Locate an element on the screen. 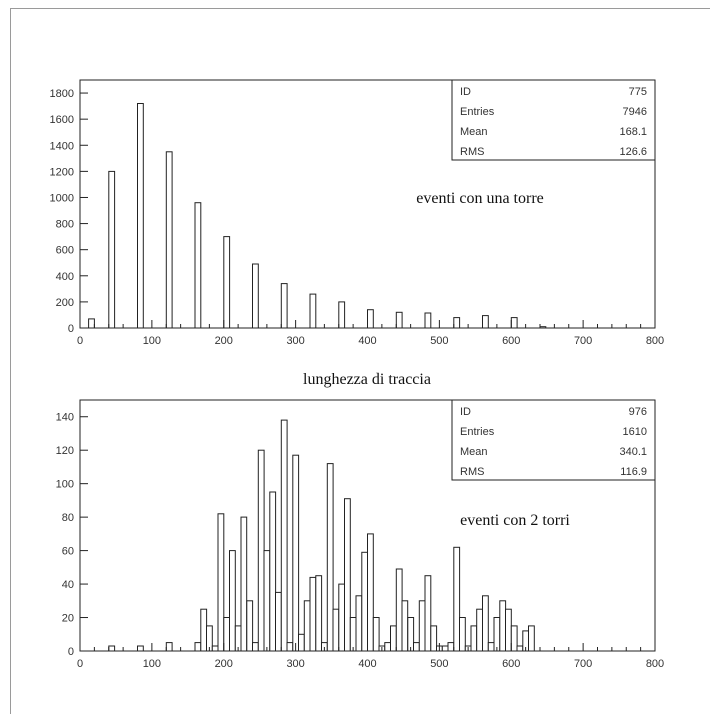 This screenshot has height=718, width=714. y-tick-label: 200 is located at coordinates (65, 303).